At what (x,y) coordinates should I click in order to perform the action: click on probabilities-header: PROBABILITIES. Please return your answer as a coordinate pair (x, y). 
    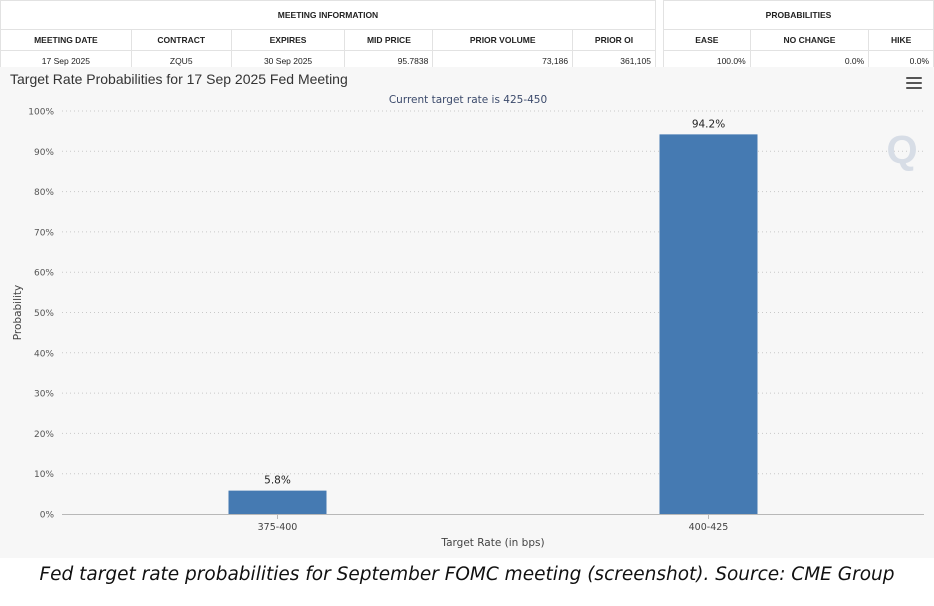
    Looking at the image, I should click on (798, 15).